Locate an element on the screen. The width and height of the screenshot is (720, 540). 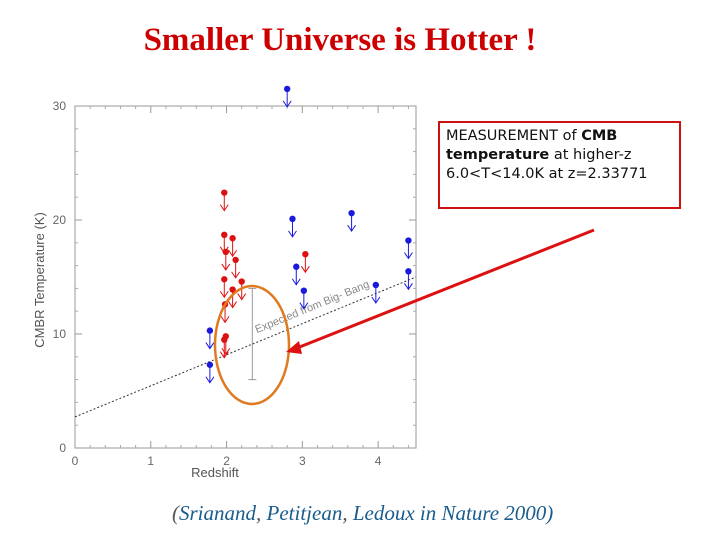
expected-line-group: Expected from Big- Bang is located at coordinates (245, 347).